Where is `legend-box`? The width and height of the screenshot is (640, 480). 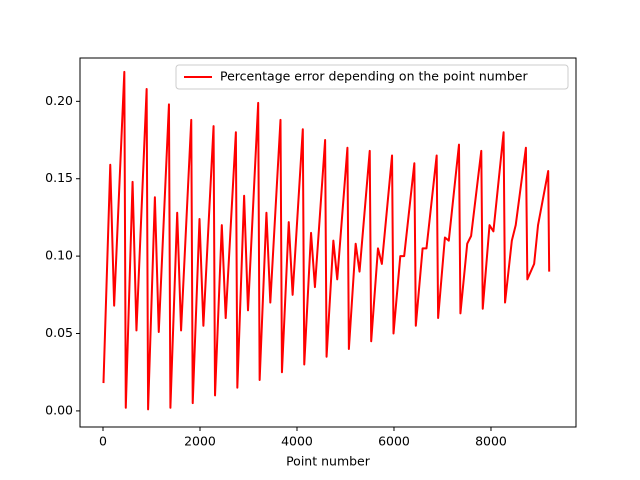
legend-box is located at coordinates (372, 77).